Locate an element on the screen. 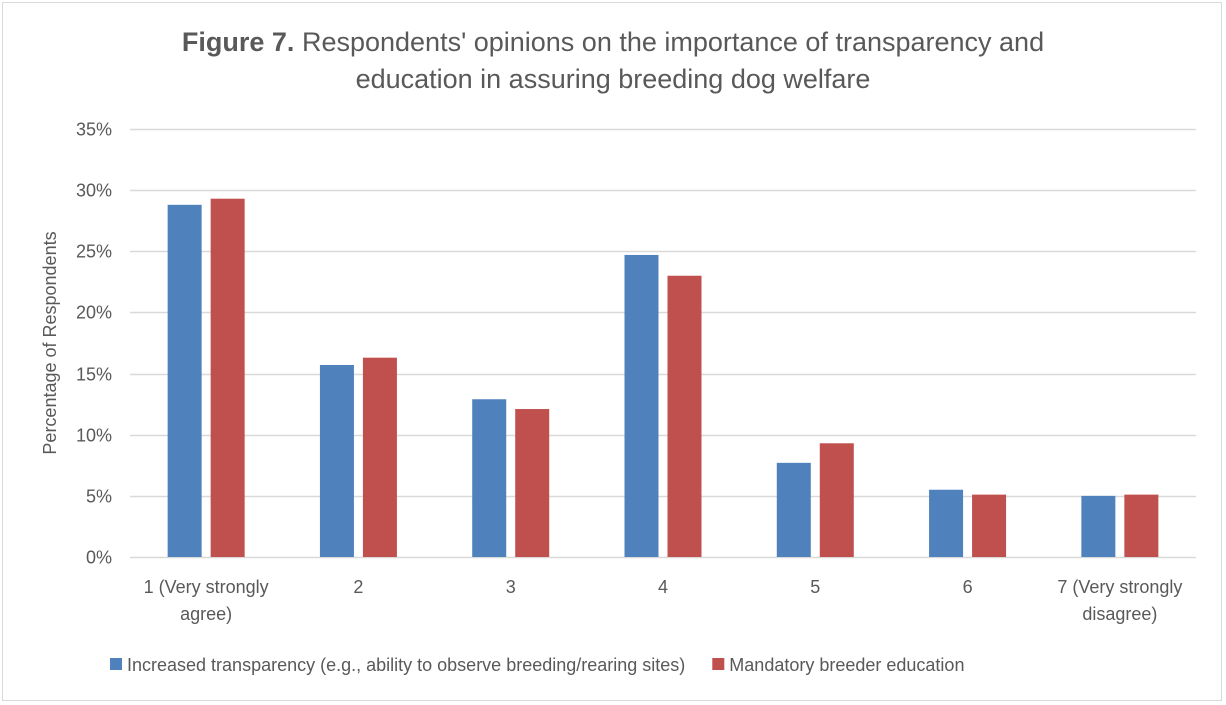 The image size is (1226, 705). title-bold: Figure 7. is located at coordinates (238, 42).